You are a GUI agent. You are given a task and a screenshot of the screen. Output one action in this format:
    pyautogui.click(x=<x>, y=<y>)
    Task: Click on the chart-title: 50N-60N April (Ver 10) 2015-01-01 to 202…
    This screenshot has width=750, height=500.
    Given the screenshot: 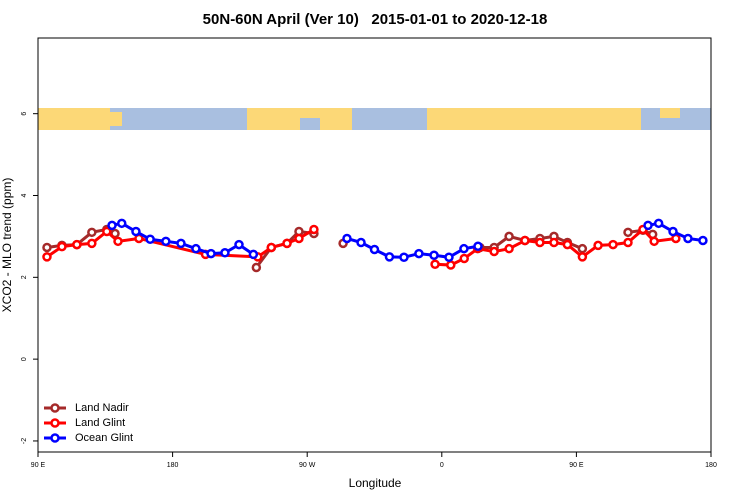 What is the action you would take?
    pyautogui.click(x=375, y=19)
    